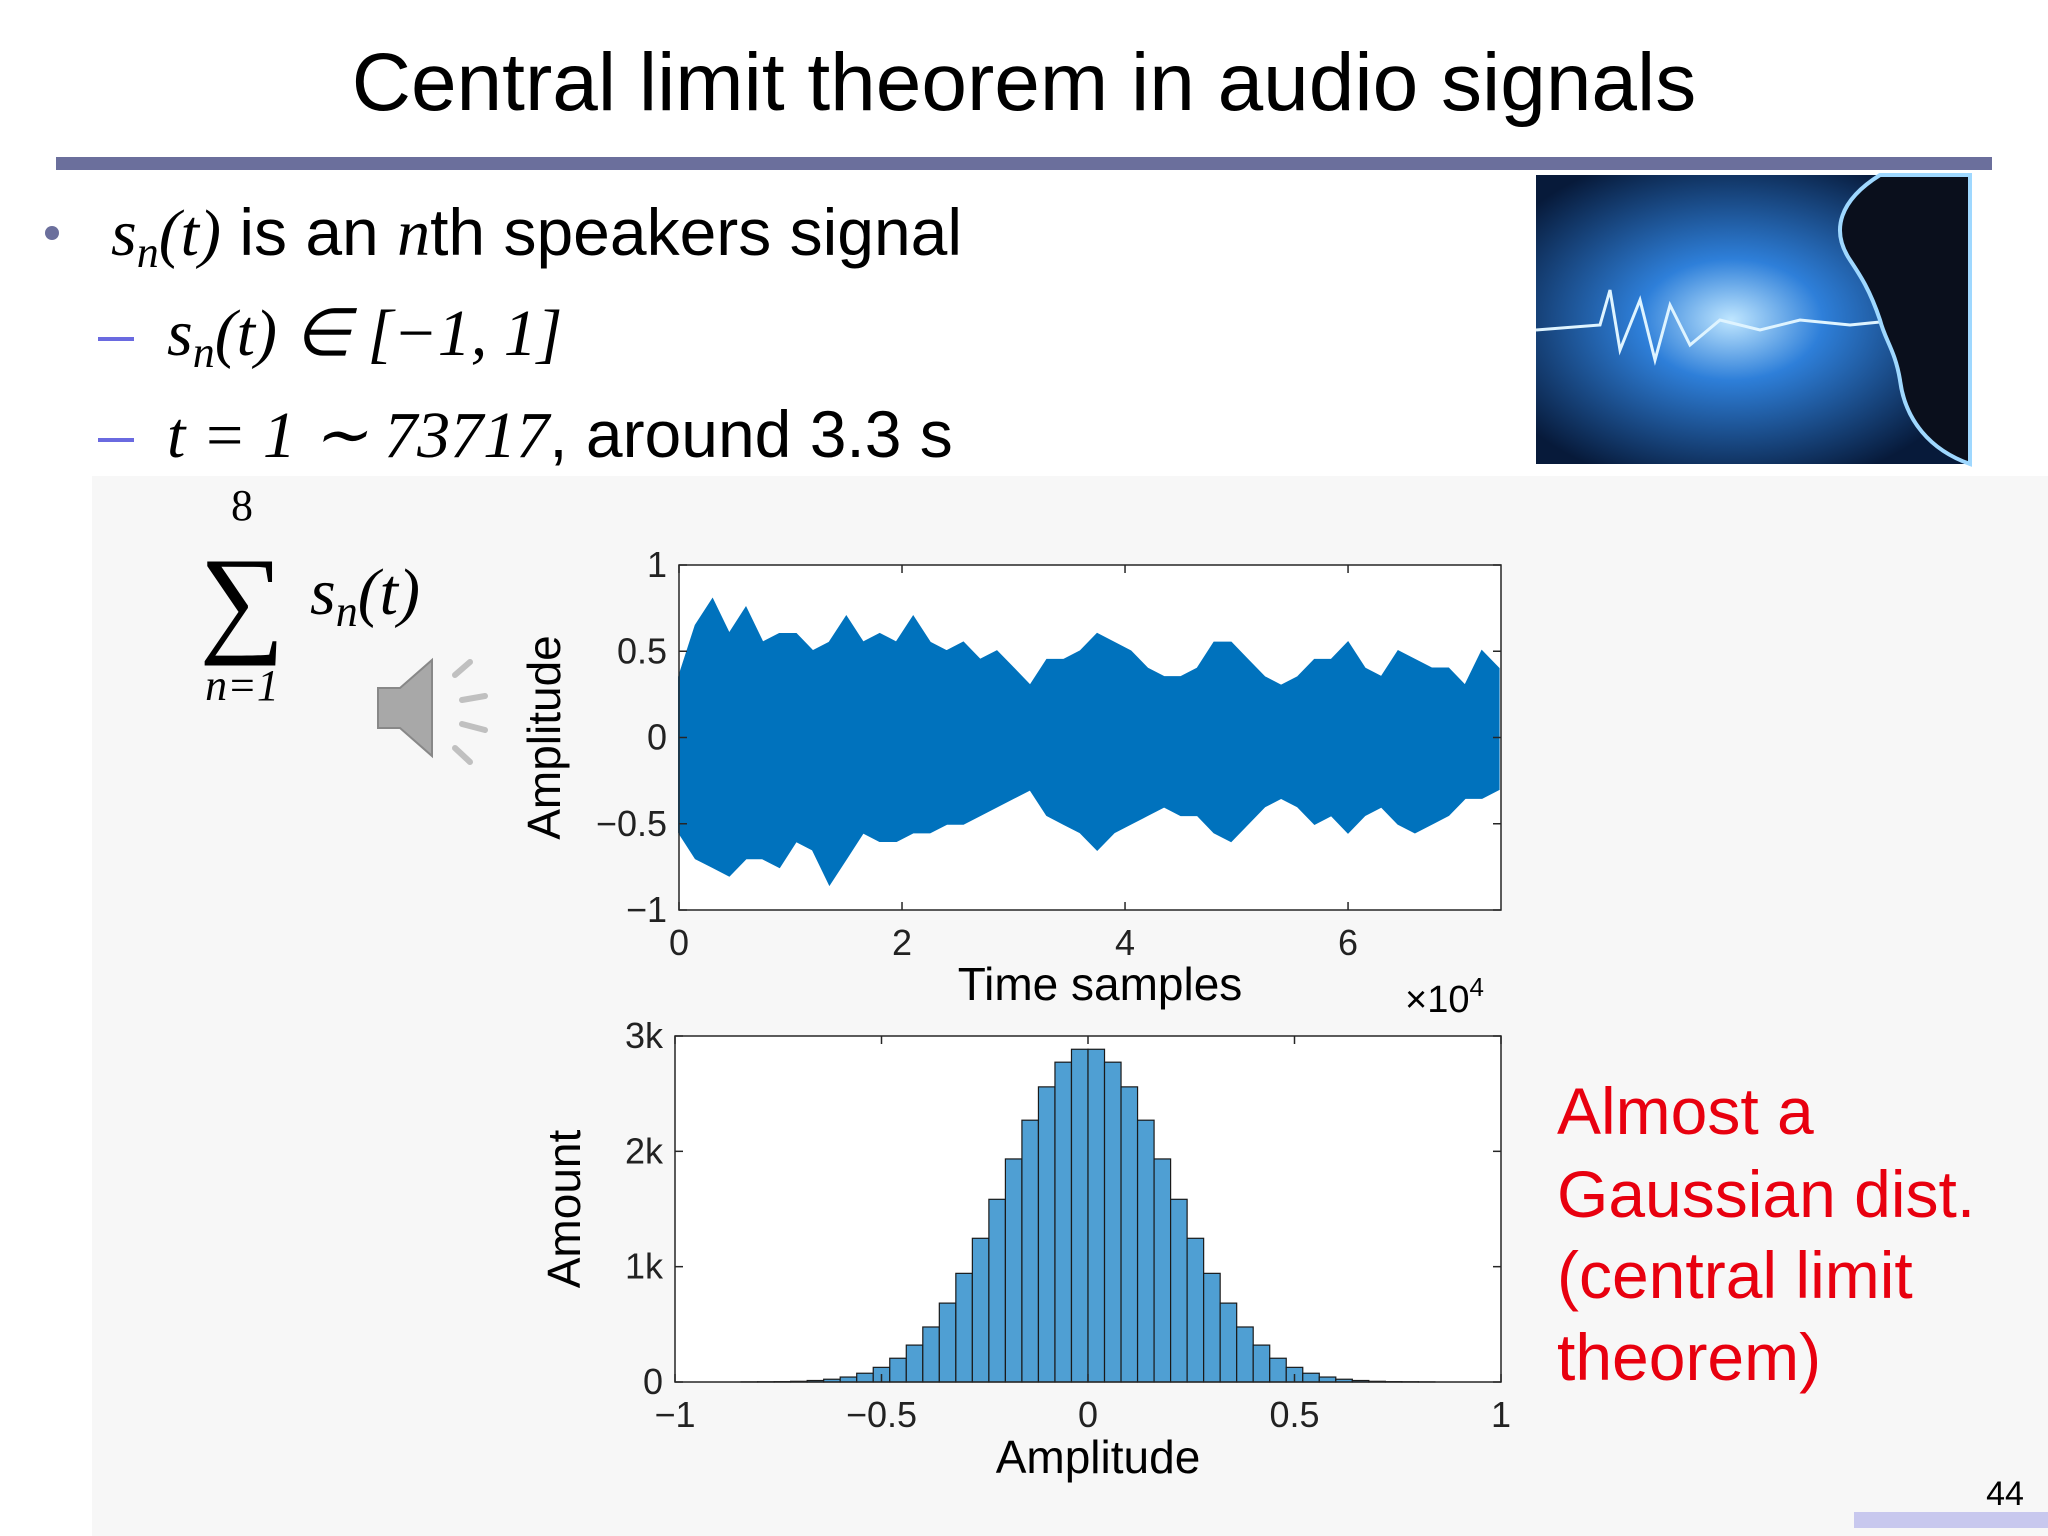  I want to click on multiplier-exponent: 4, so click(1476, 987).